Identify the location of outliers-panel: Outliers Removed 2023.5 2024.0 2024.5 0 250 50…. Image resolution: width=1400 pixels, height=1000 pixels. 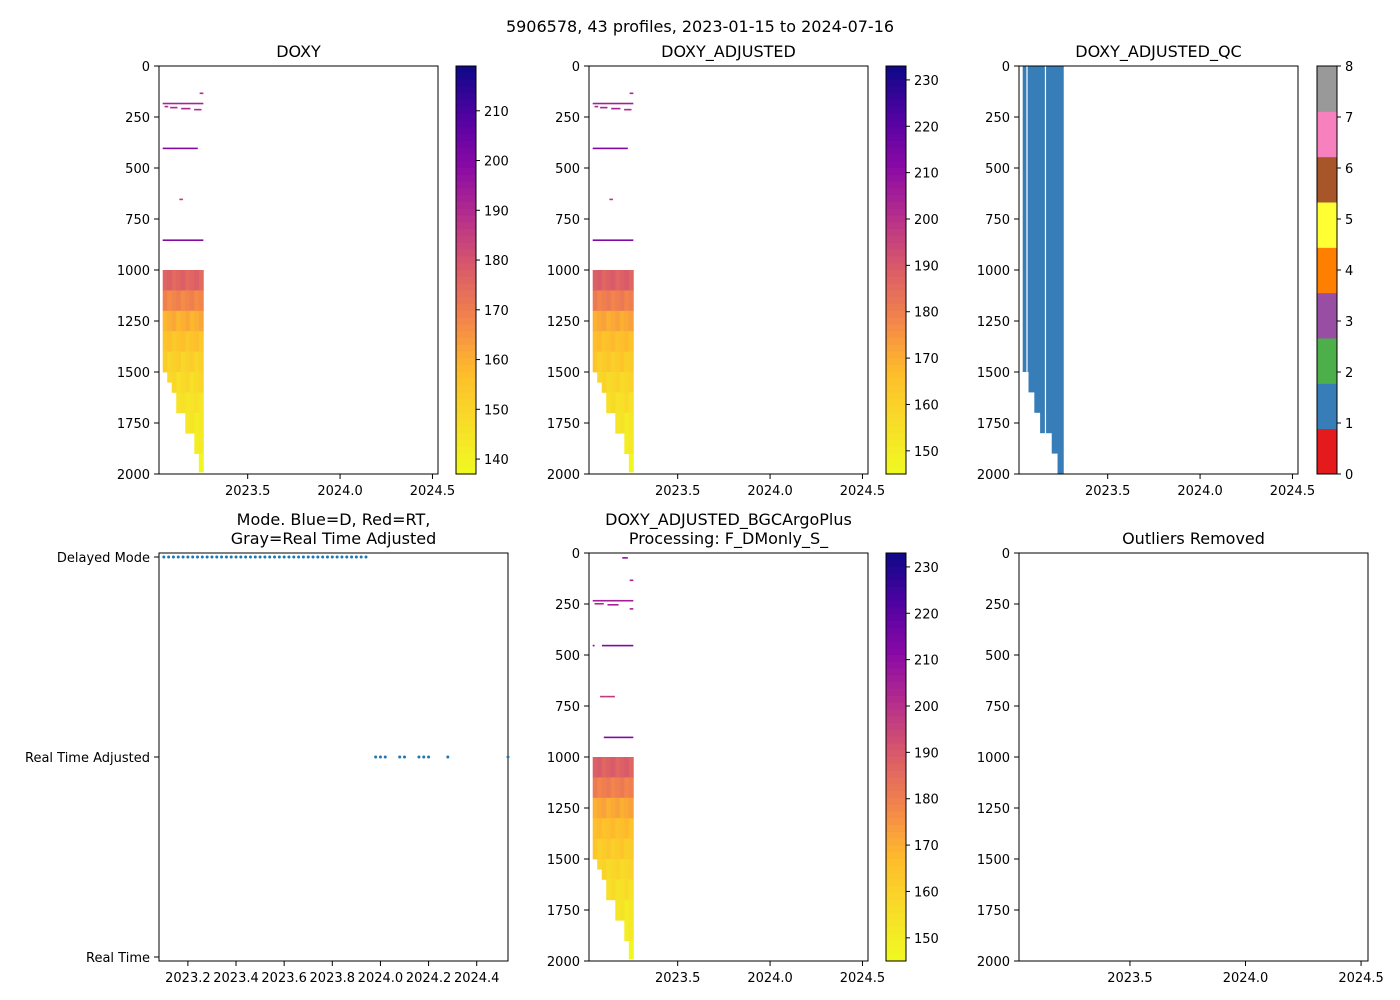
(1180, 757).